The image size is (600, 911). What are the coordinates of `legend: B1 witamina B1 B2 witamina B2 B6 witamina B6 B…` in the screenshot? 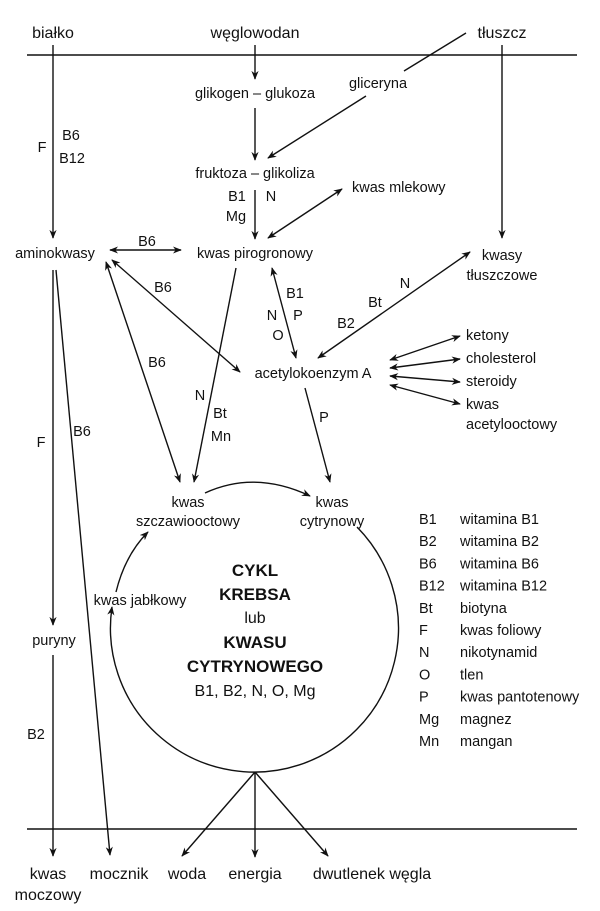 It's located at (499, 631).